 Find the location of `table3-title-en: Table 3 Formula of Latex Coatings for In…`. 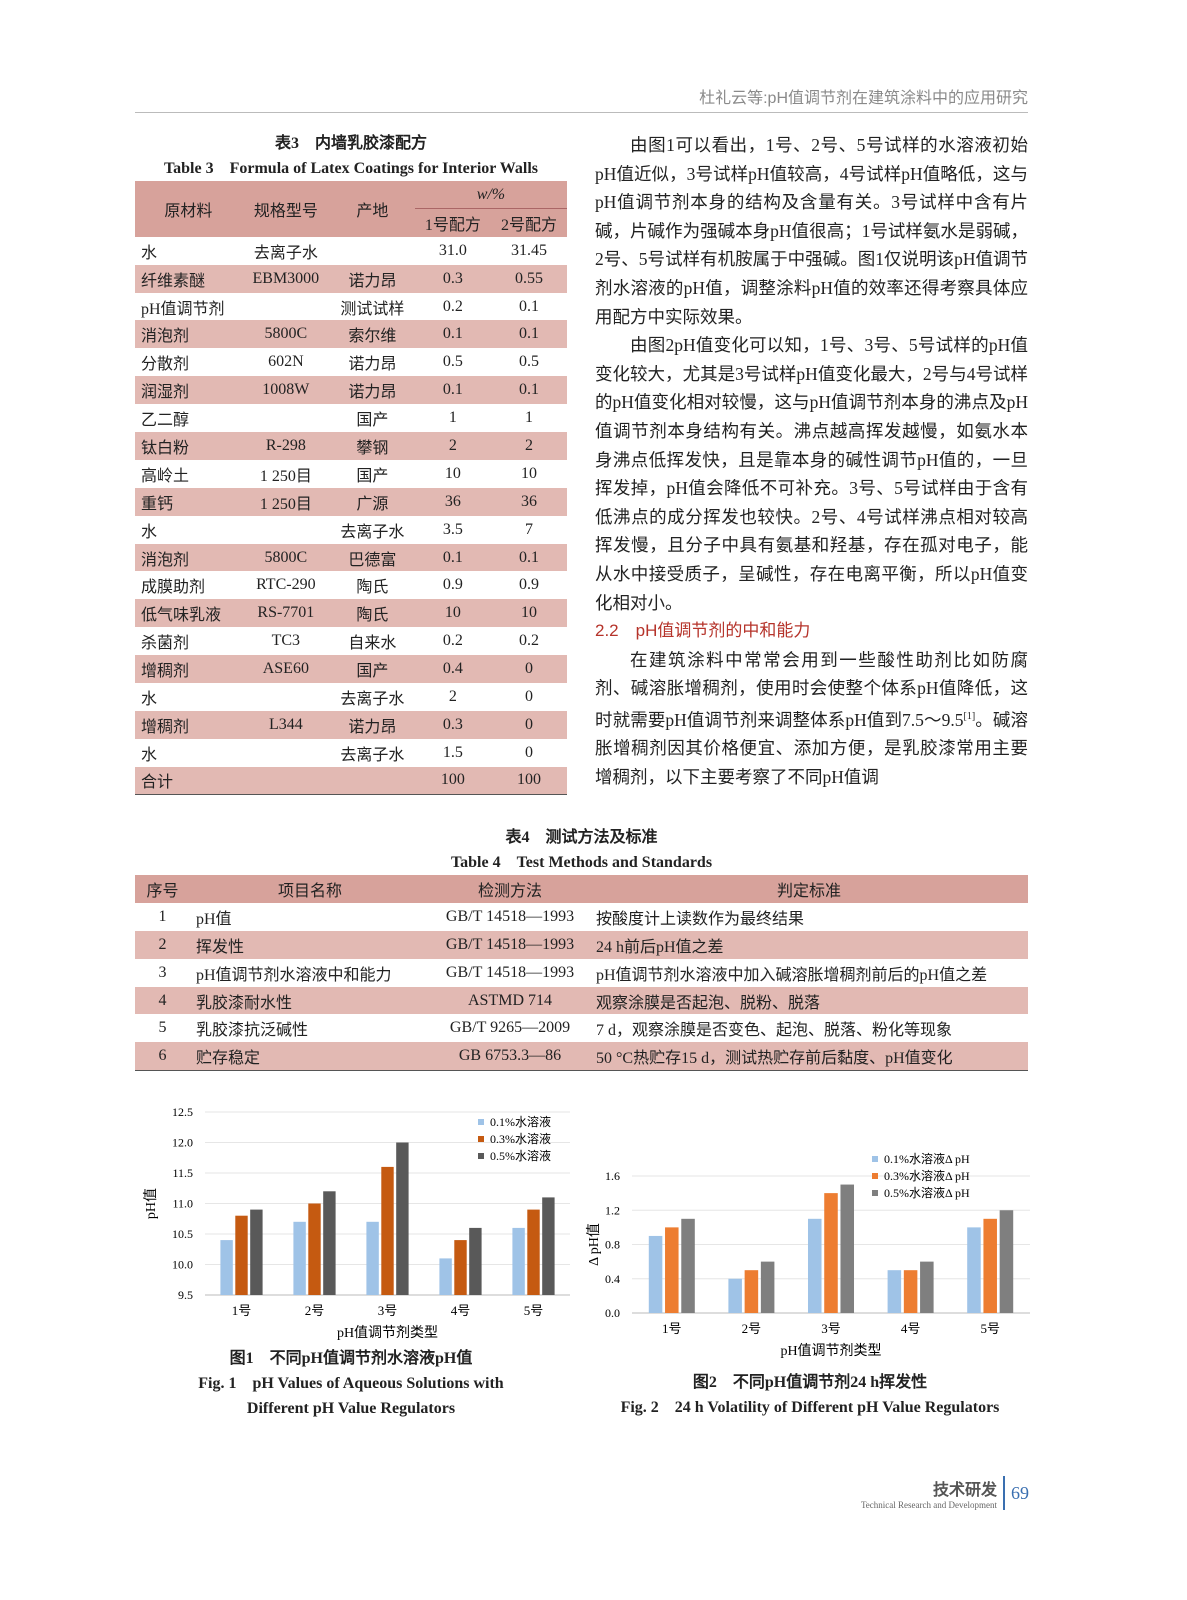

table3-title-en: Table 3 Formula of Latex Coatings for In… is located at coordinates (351, 168).